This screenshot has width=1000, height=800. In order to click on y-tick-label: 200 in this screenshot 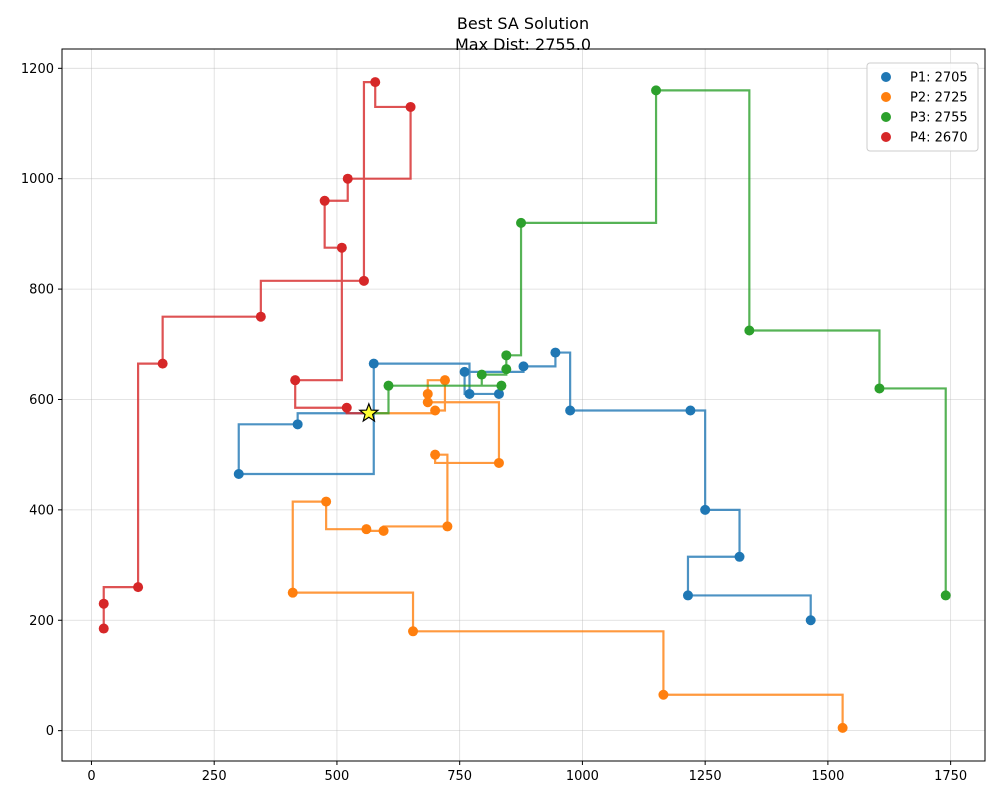, I will do `click(41, 621)`.